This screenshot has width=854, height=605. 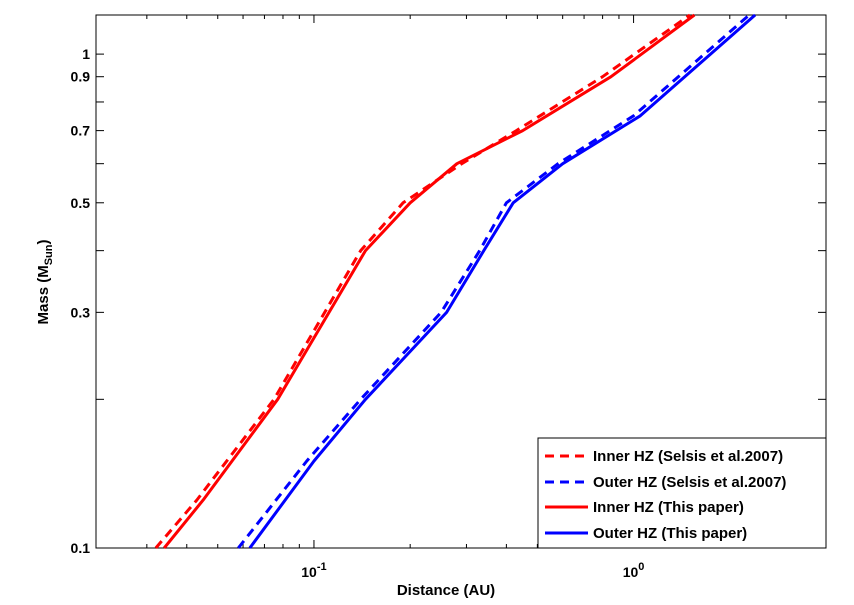 What do you see at coordinates (43, 242) in the screenshot?
I see `y-axis-label-close: )` at bounding box center [43, 242].